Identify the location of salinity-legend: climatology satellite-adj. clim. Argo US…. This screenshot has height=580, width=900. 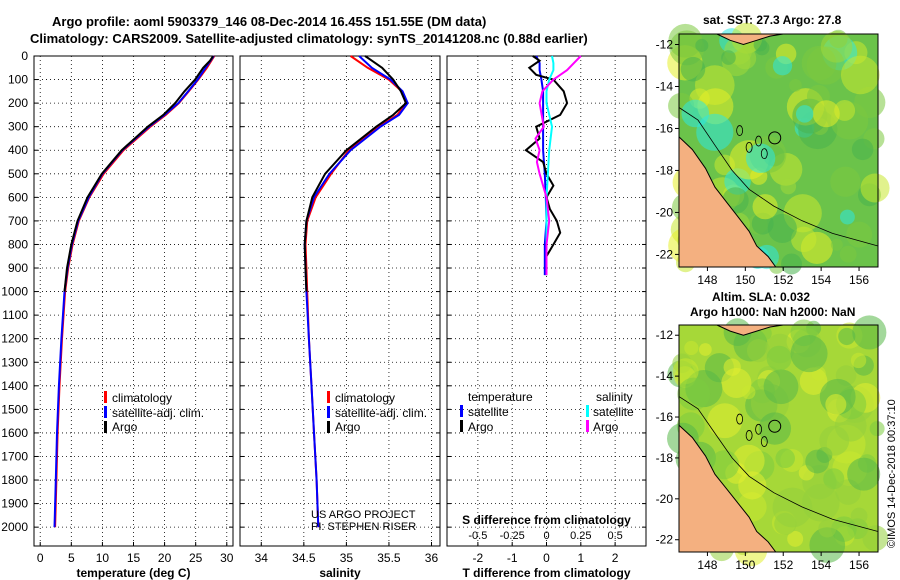
(369, 462).